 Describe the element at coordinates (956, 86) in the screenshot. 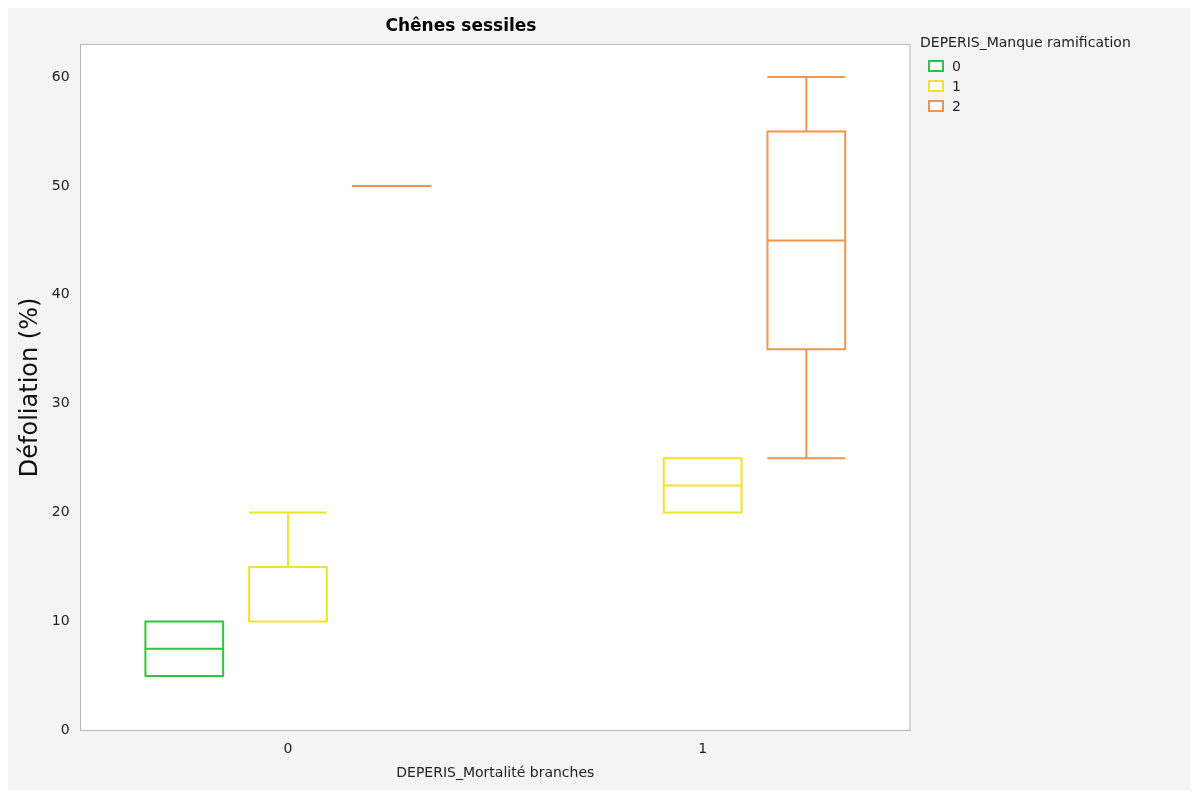

I see `legend-label: 1` at that location.